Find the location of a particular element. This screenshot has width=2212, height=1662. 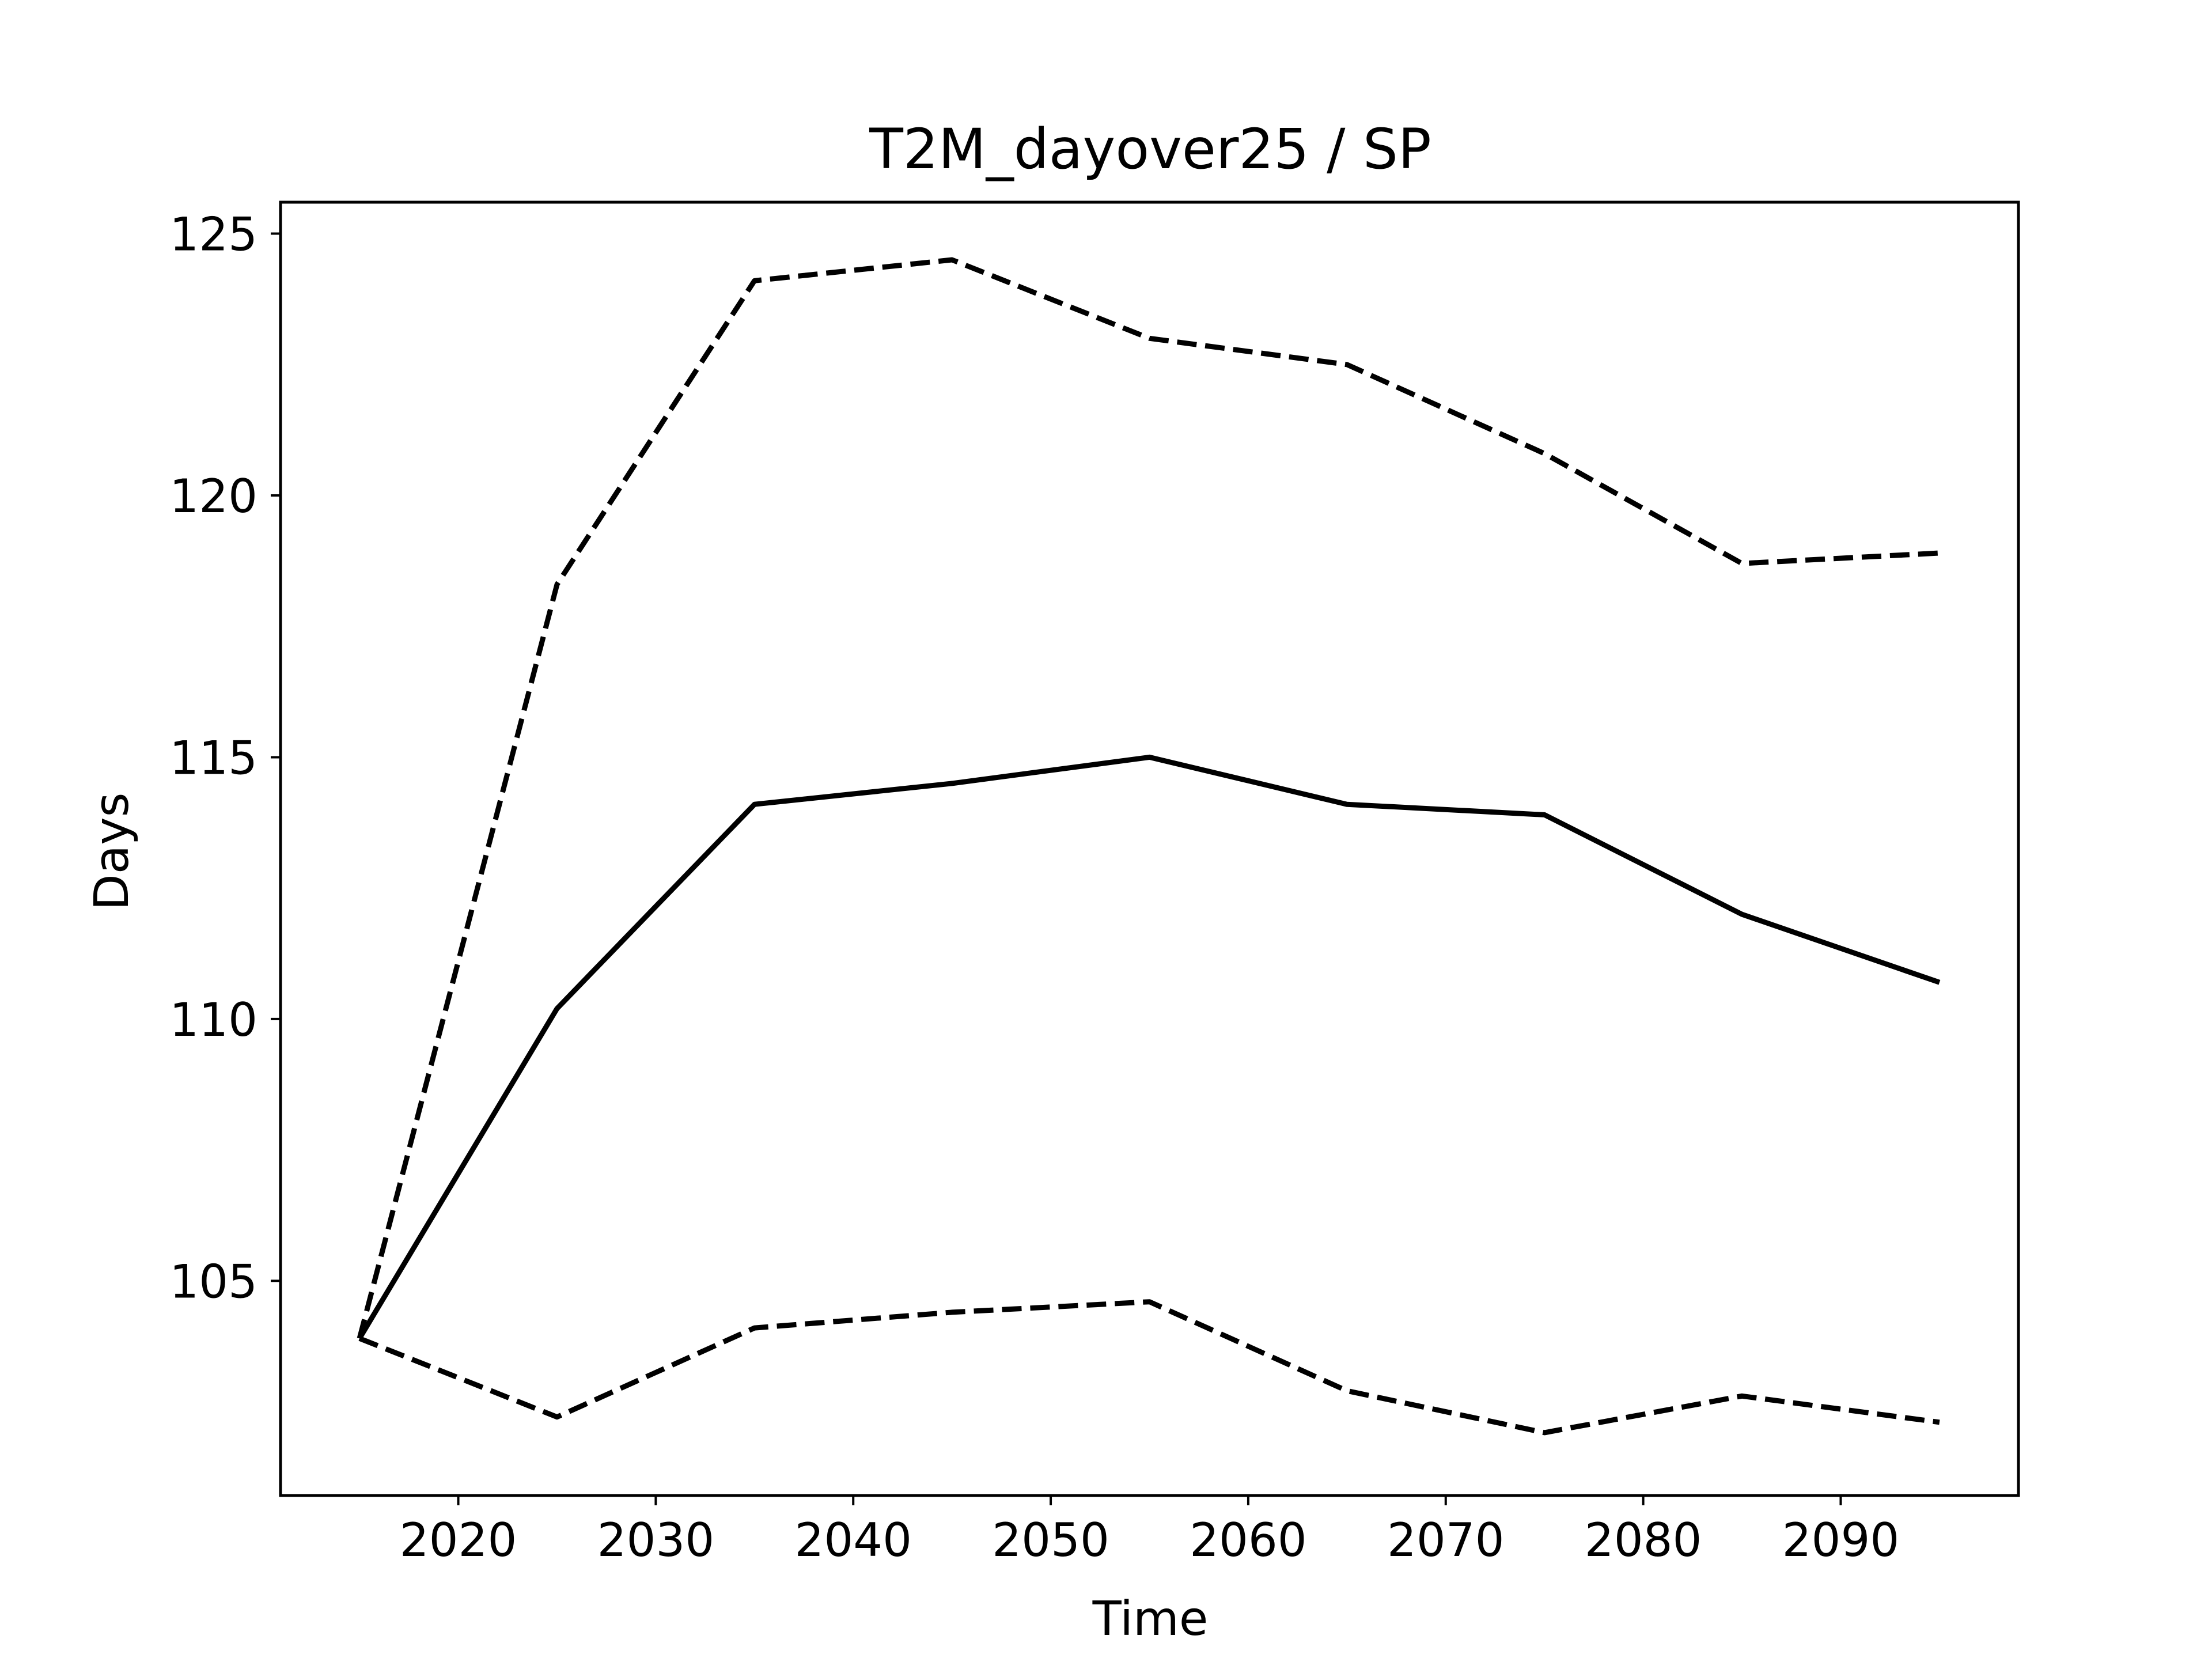

x-axis-label: Time is located at coordinates (1150, 1619).